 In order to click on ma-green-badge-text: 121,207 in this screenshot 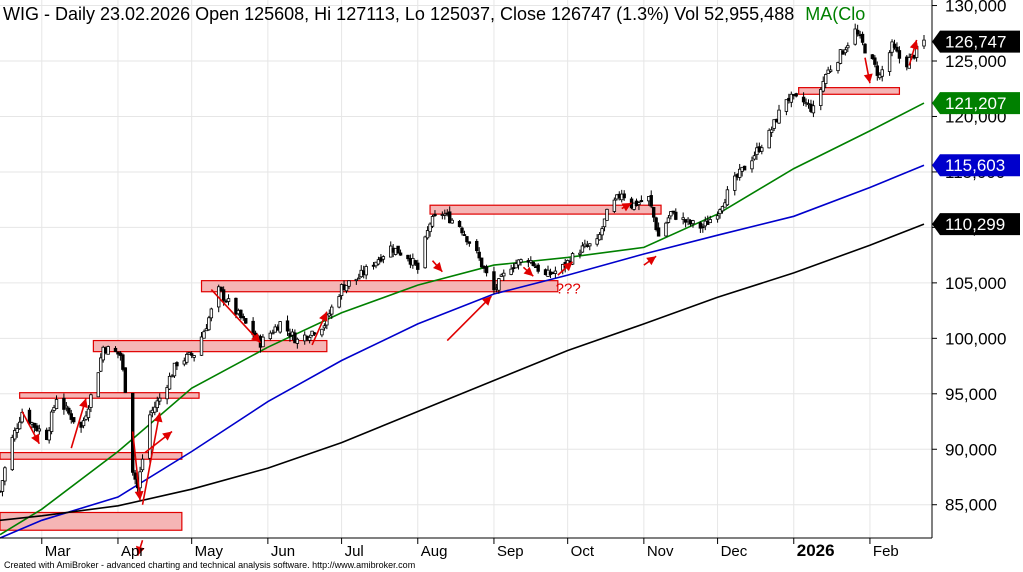, I will do `click(975, 103)`.